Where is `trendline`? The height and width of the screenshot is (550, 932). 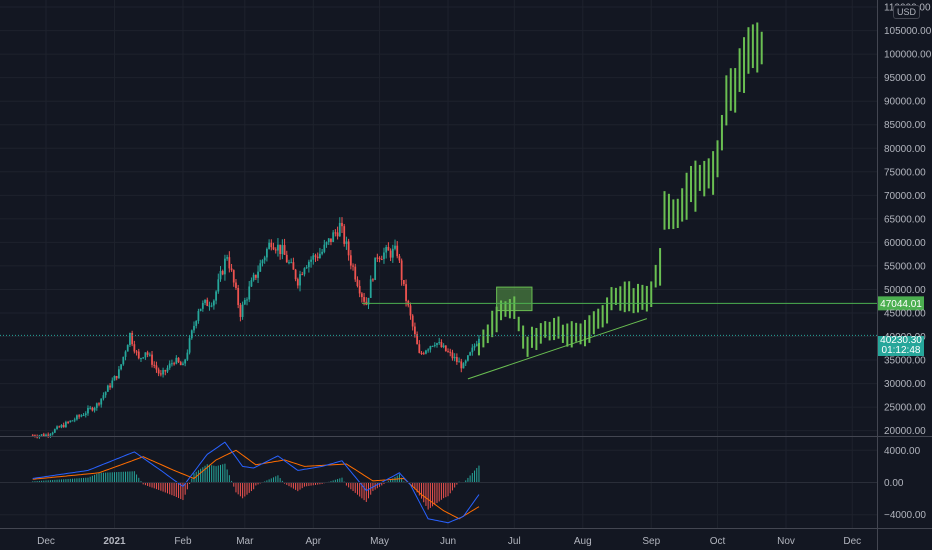 trendline is located at coordinates (557, 349).